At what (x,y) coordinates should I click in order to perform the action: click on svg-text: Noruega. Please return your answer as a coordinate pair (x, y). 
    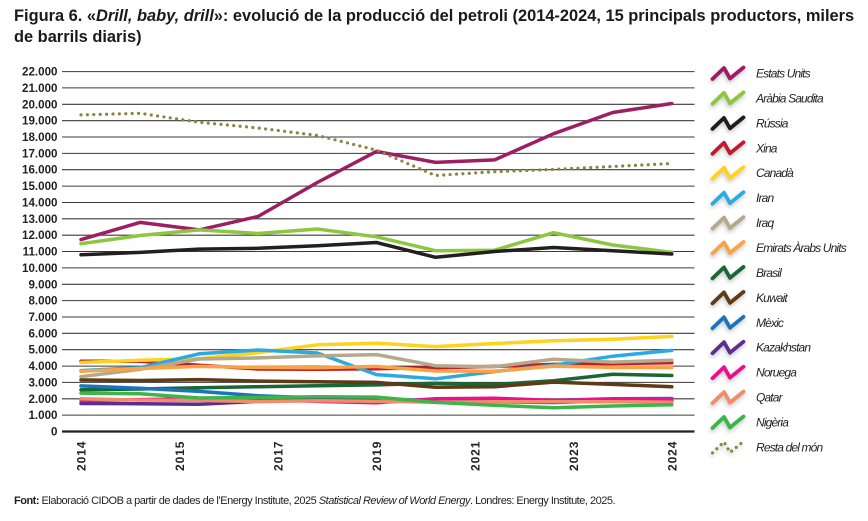
    Looking at the image, I should click on (776, 373).